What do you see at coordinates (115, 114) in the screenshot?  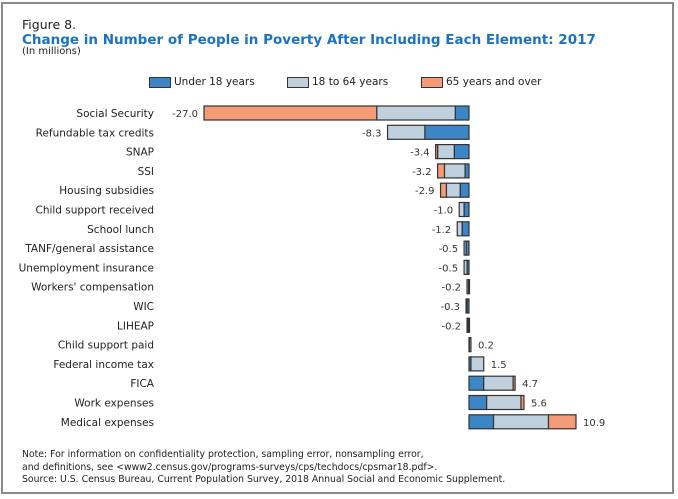 I see `category-label: Social Security` at bounding box center [115, 114].